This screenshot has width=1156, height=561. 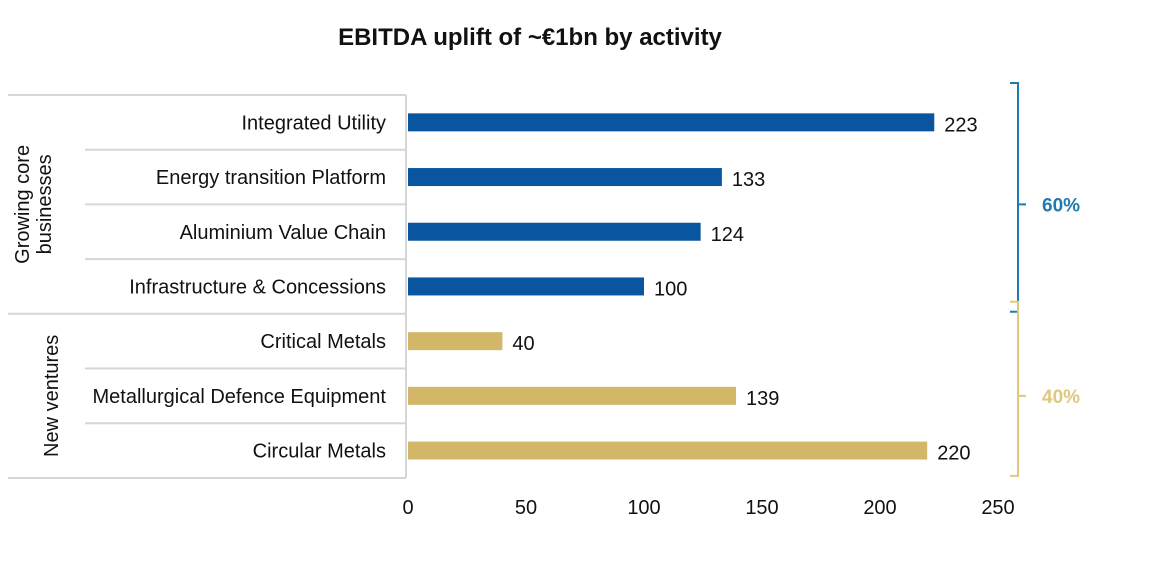 I want to click on group-label: New ventures, so click(x=52, y=396).